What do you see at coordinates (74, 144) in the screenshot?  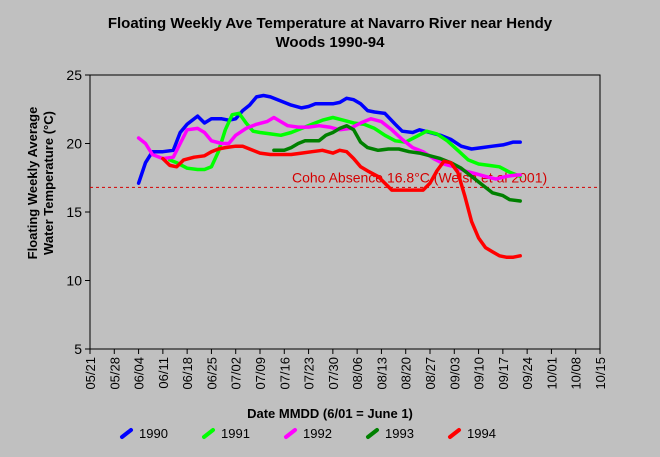 I see `y-tick-label: 20` at bounding box center [74, 144].